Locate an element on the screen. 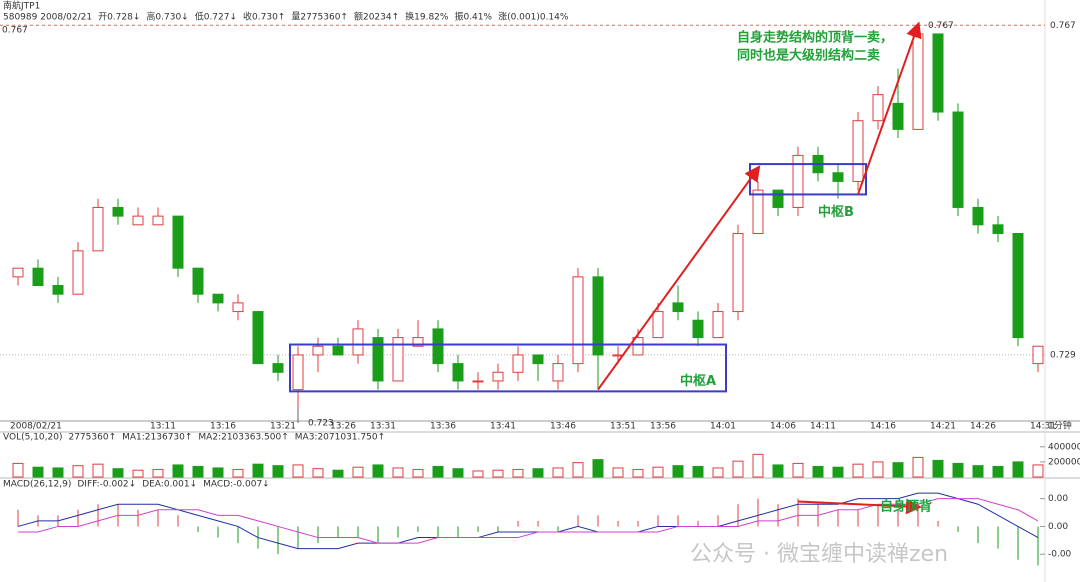 This screenshot has width=1080, height=582. info-item: 低0.727↓ is located at coordinates (216, 17).